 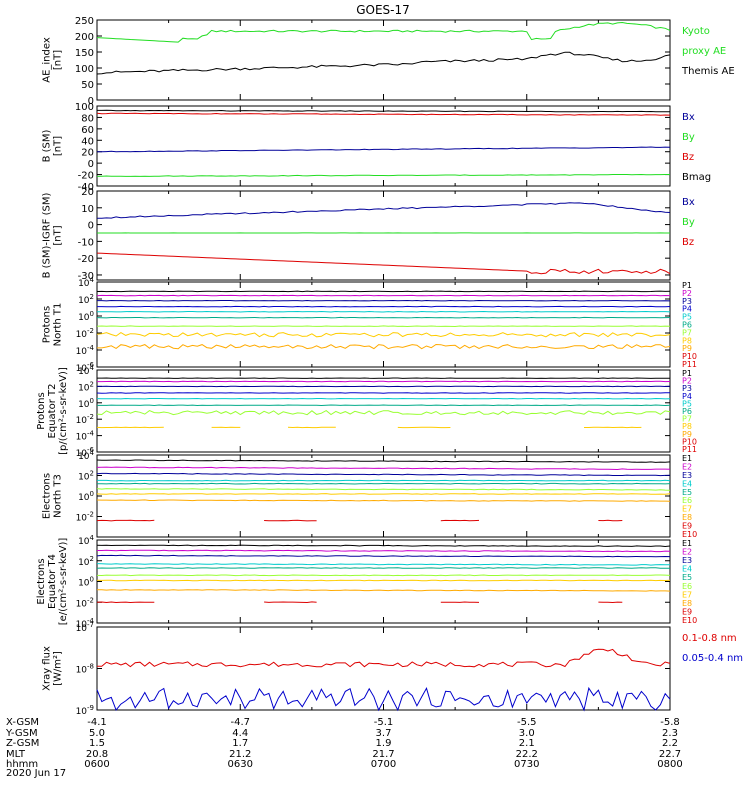 What do you see at coordinates (240, 722) in the screenshot?
I see `ephemeris-value: -4.7` at bounding box center [240, 722].